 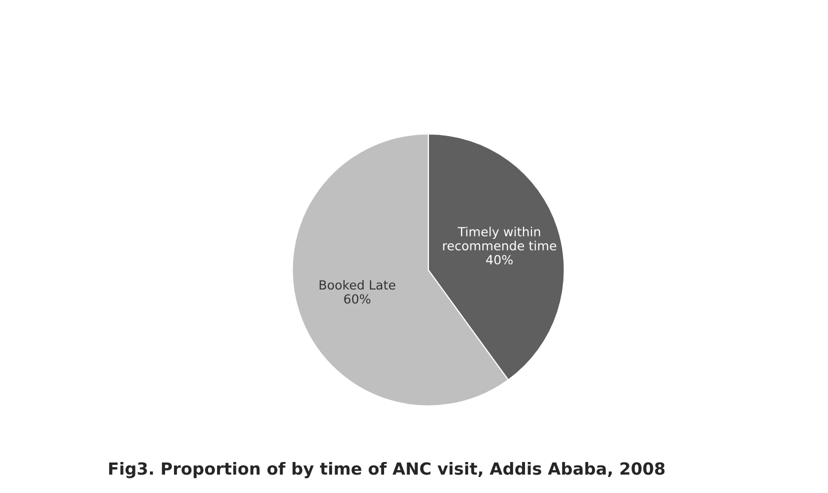 I want to click on text: Fig3. Proportion of by time of ANC visit, Addis Ababa, 2008, so click(x=387, y=470).